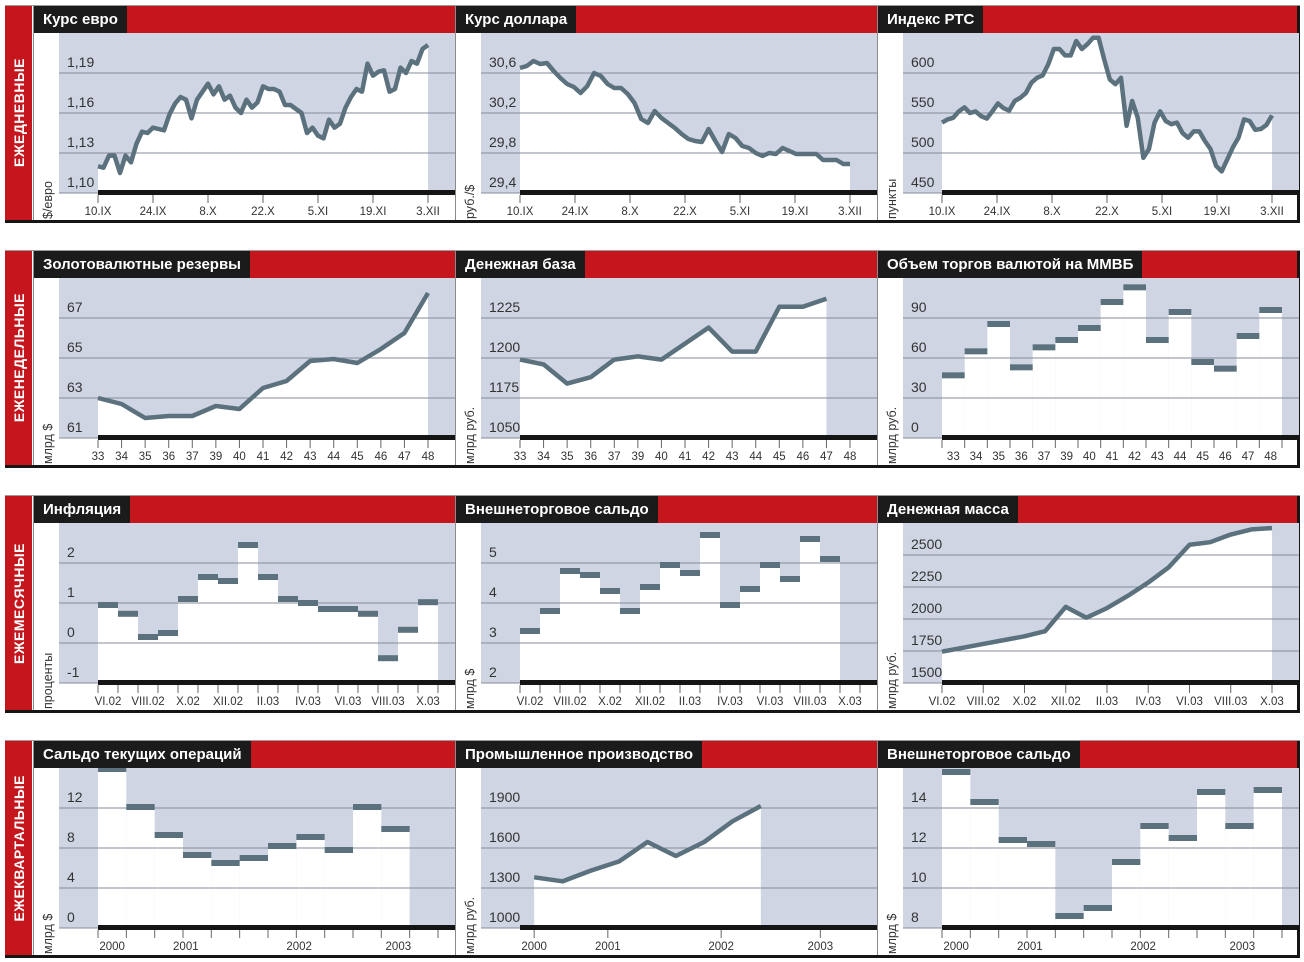 Image resolution: width=1304 pixels, height=962 pixels. Describe the element at coordinates (71, 877) in the screenshot. I see `y-tick-label: 4` at that location.